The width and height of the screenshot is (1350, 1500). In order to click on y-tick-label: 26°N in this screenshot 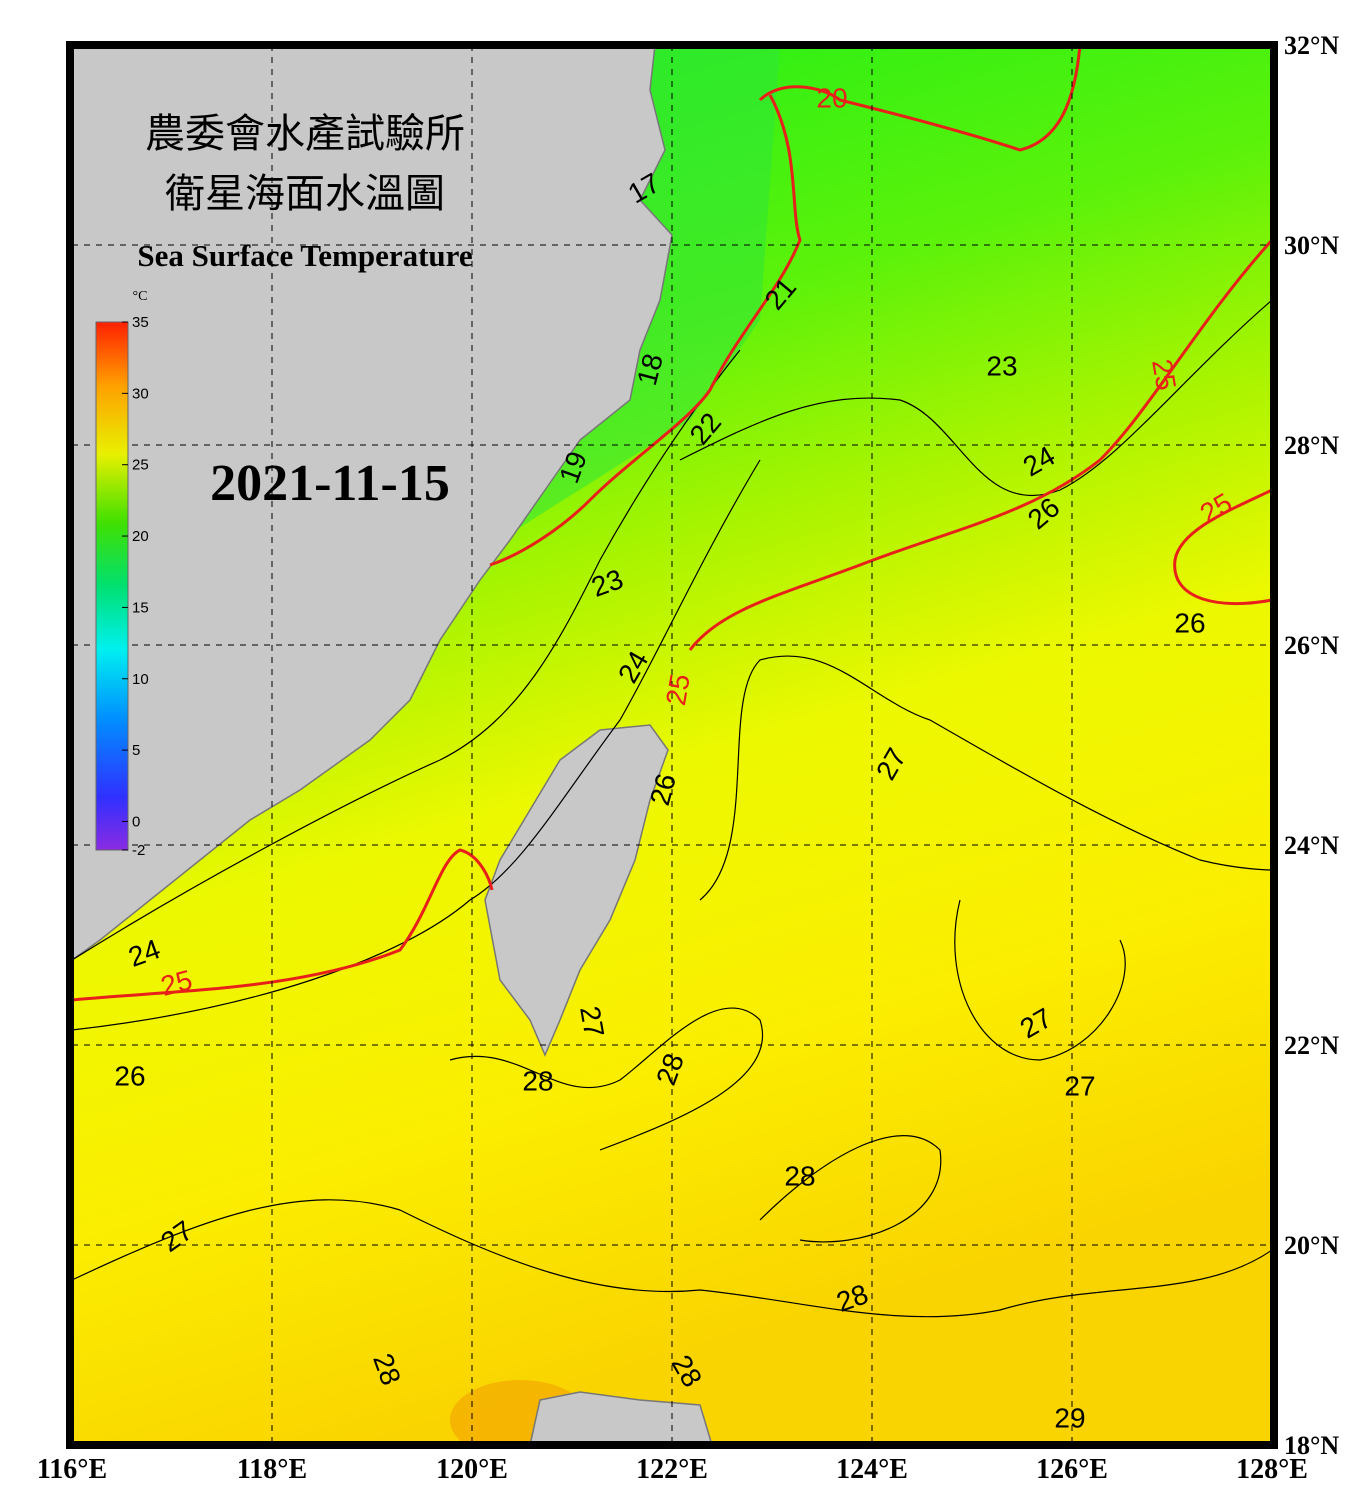, I will do `click(1311, 645)`.